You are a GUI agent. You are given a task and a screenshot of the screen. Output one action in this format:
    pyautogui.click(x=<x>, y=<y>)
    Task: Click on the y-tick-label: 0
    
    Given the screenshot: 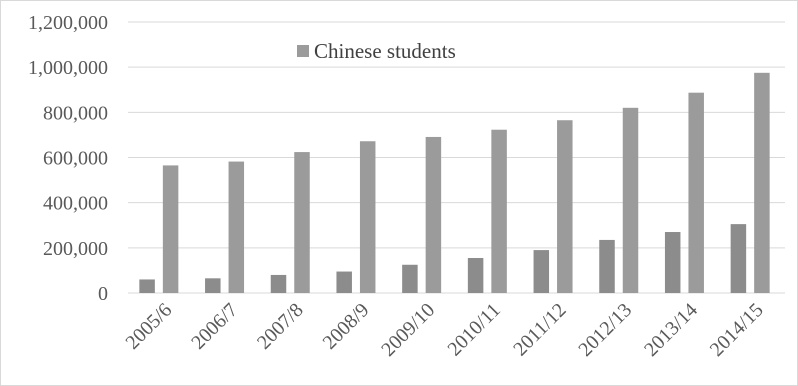 What is the action you would take?
    pyautogui.click(x=103, y=294)
    